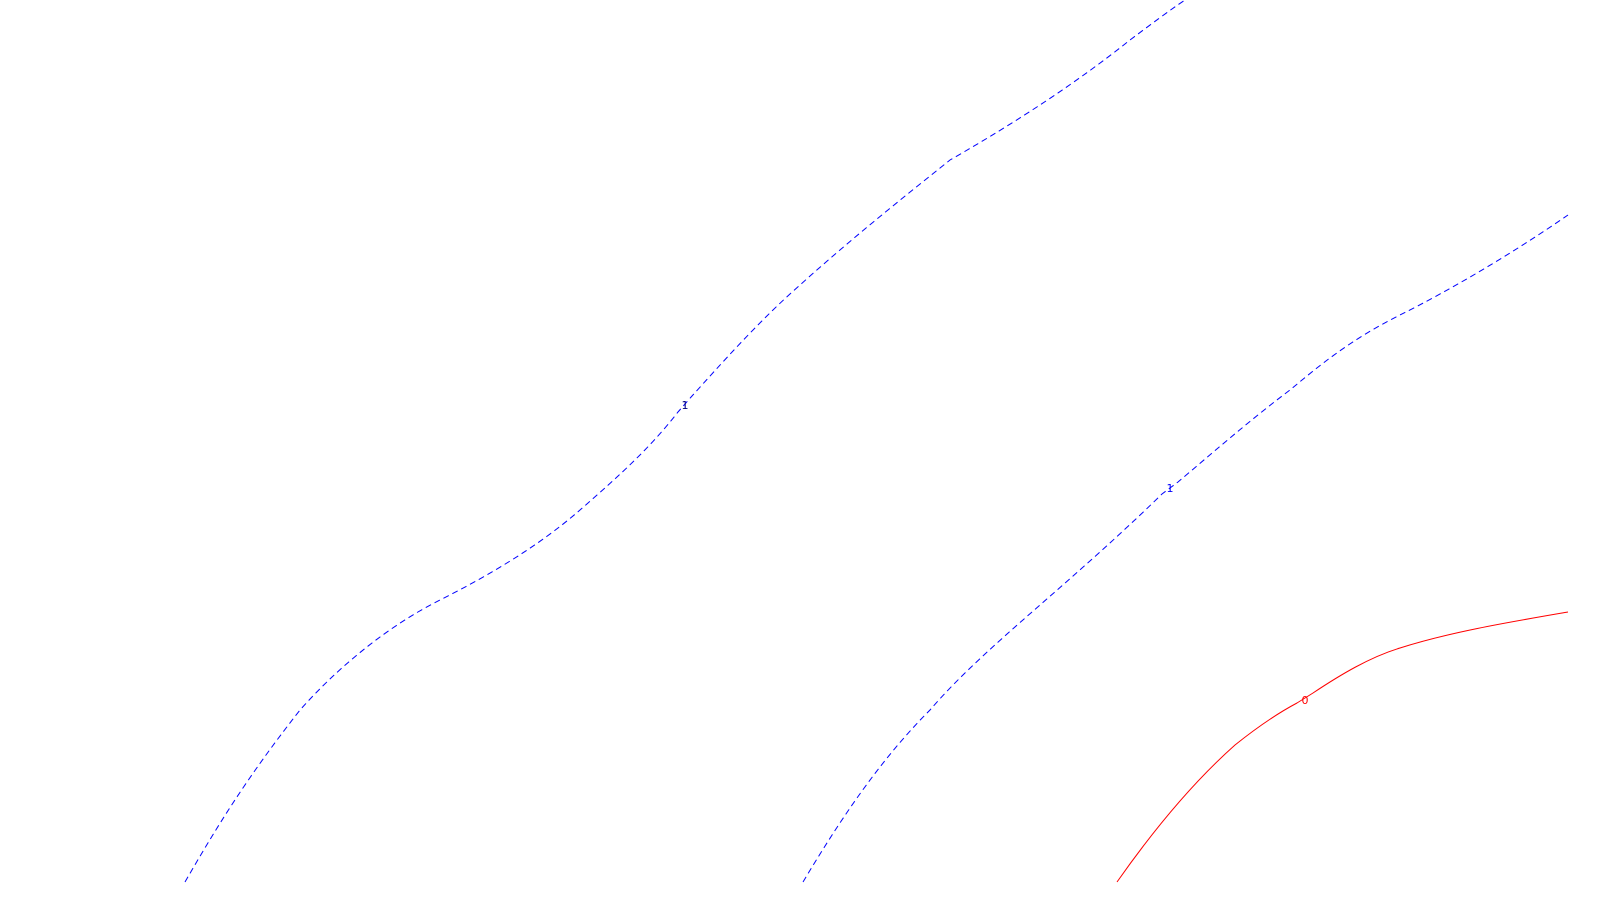 This screenshot has height=900, width=1600. Describe the element at coordinates (1342, 747) in the screenshot. I see `contour-line-c` at that location.